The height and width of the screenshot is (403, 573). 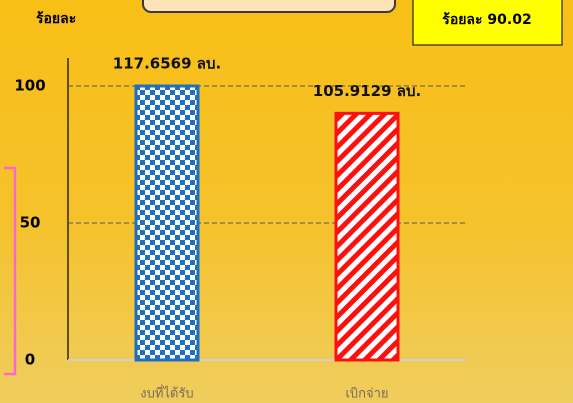 What do you see at coordinates (29, 86) in the screenshot?
I see `y-tick-label: 100` at bounding box center [29, 86].